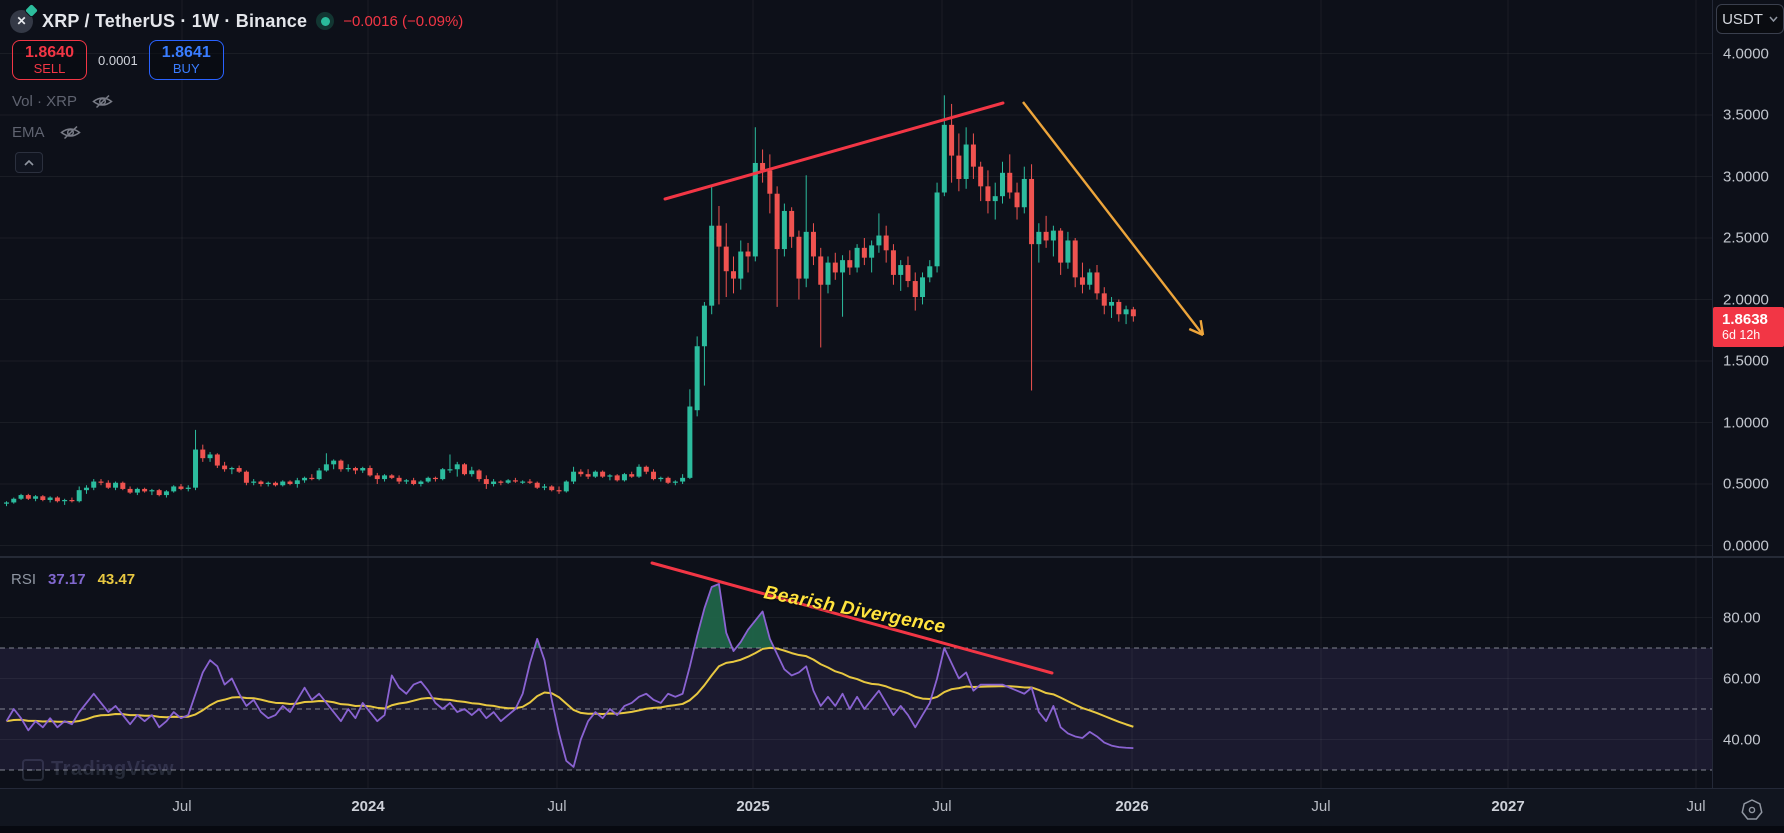 The image size is (1784, 833). What do you see at coordinates (753, 806) in the screenshot?
I see `time-tick-label: 2025` at bounding box center [753, 806].